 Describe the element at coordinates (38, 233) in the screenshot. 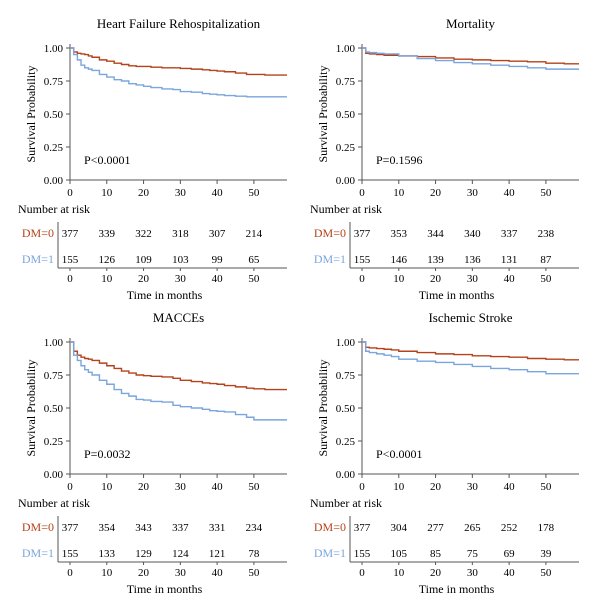

I see `risk-row-label: DM=0` at that location.